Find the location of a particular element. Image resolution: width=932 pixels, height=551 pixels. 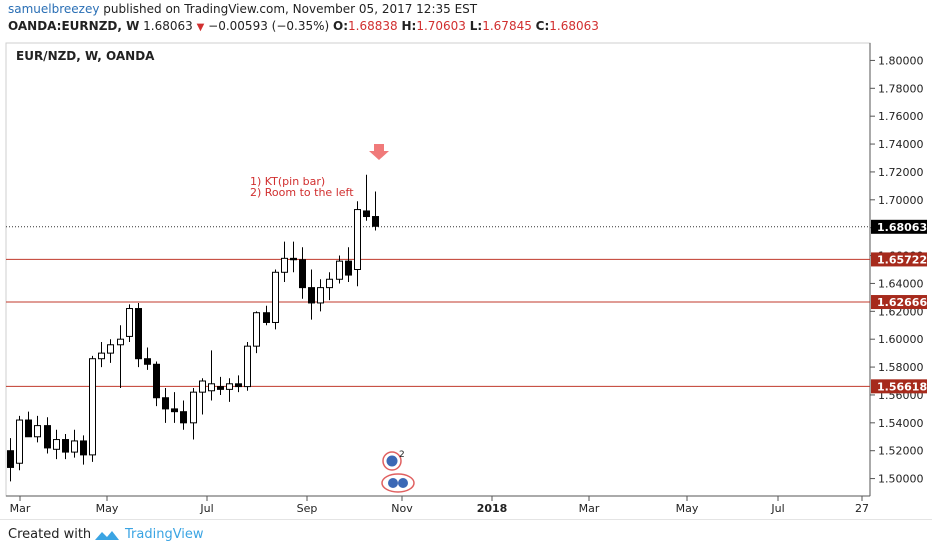

price-label: 1.56618 is located at coordinates (902, 386).